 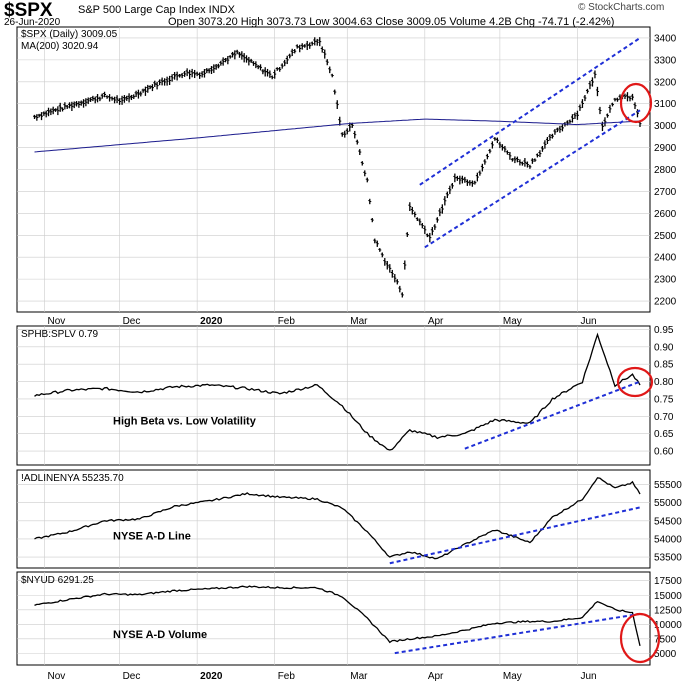 I want to click on y-tick-label: 12500, so click(x=668, y=610).